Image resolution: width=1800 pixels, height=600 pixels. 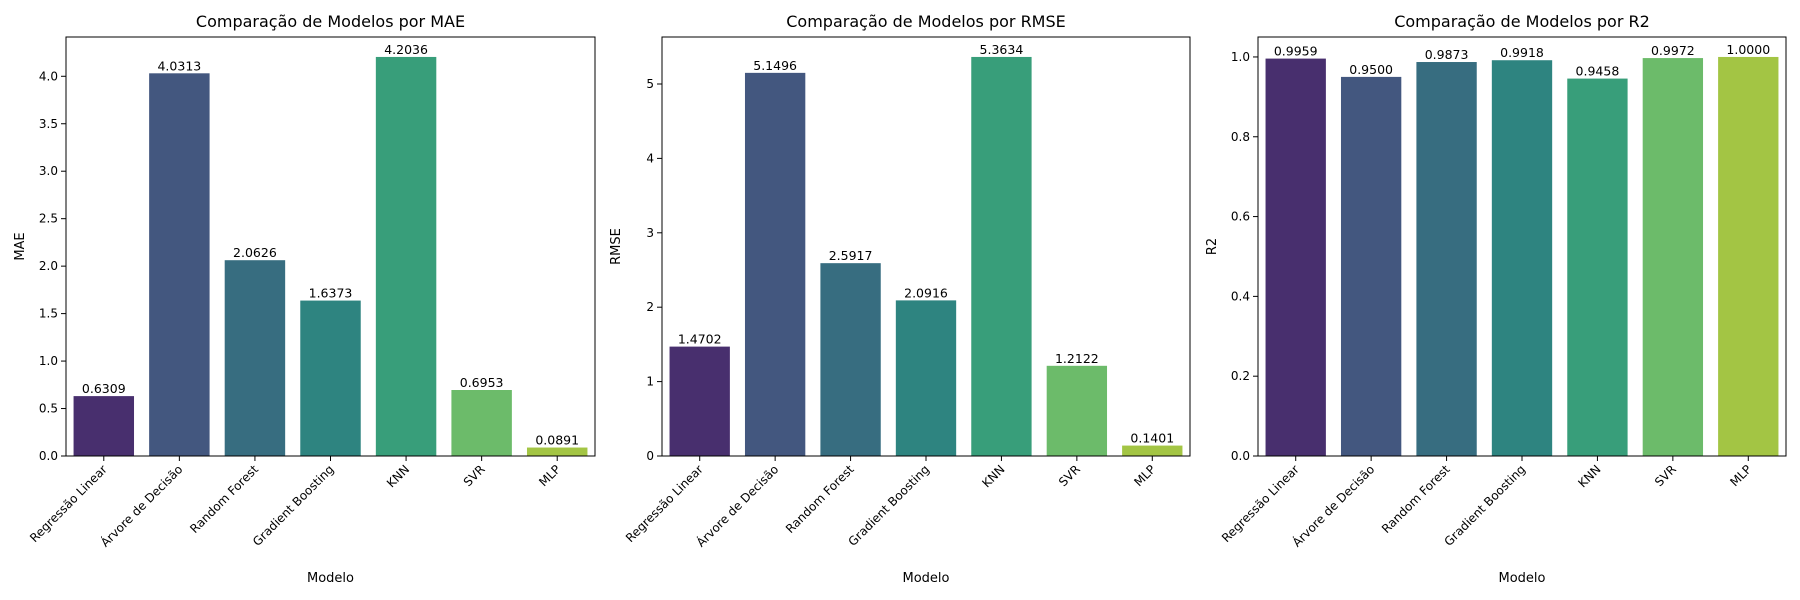 I want to click on value-label: 0.9959, so click(x=1296, y=51).